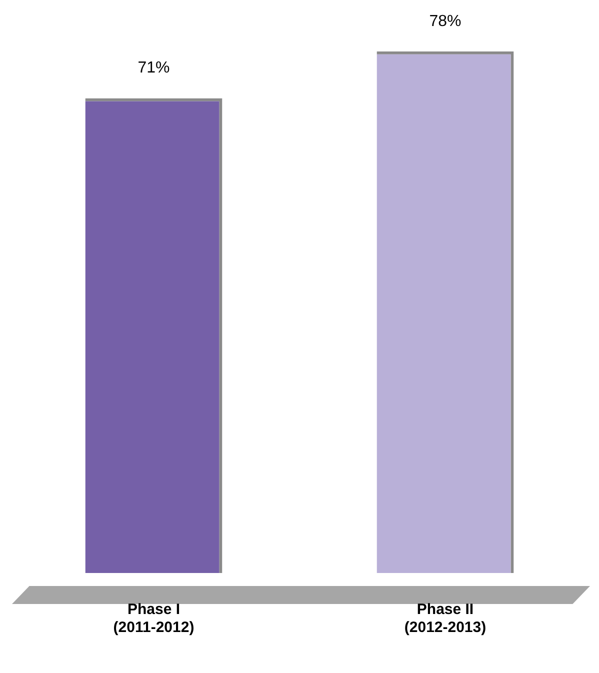 The height and width of the screenshot is (673, 599). I want to click on x-tick-label: Phase II (2012-2013), so click(445, 618).